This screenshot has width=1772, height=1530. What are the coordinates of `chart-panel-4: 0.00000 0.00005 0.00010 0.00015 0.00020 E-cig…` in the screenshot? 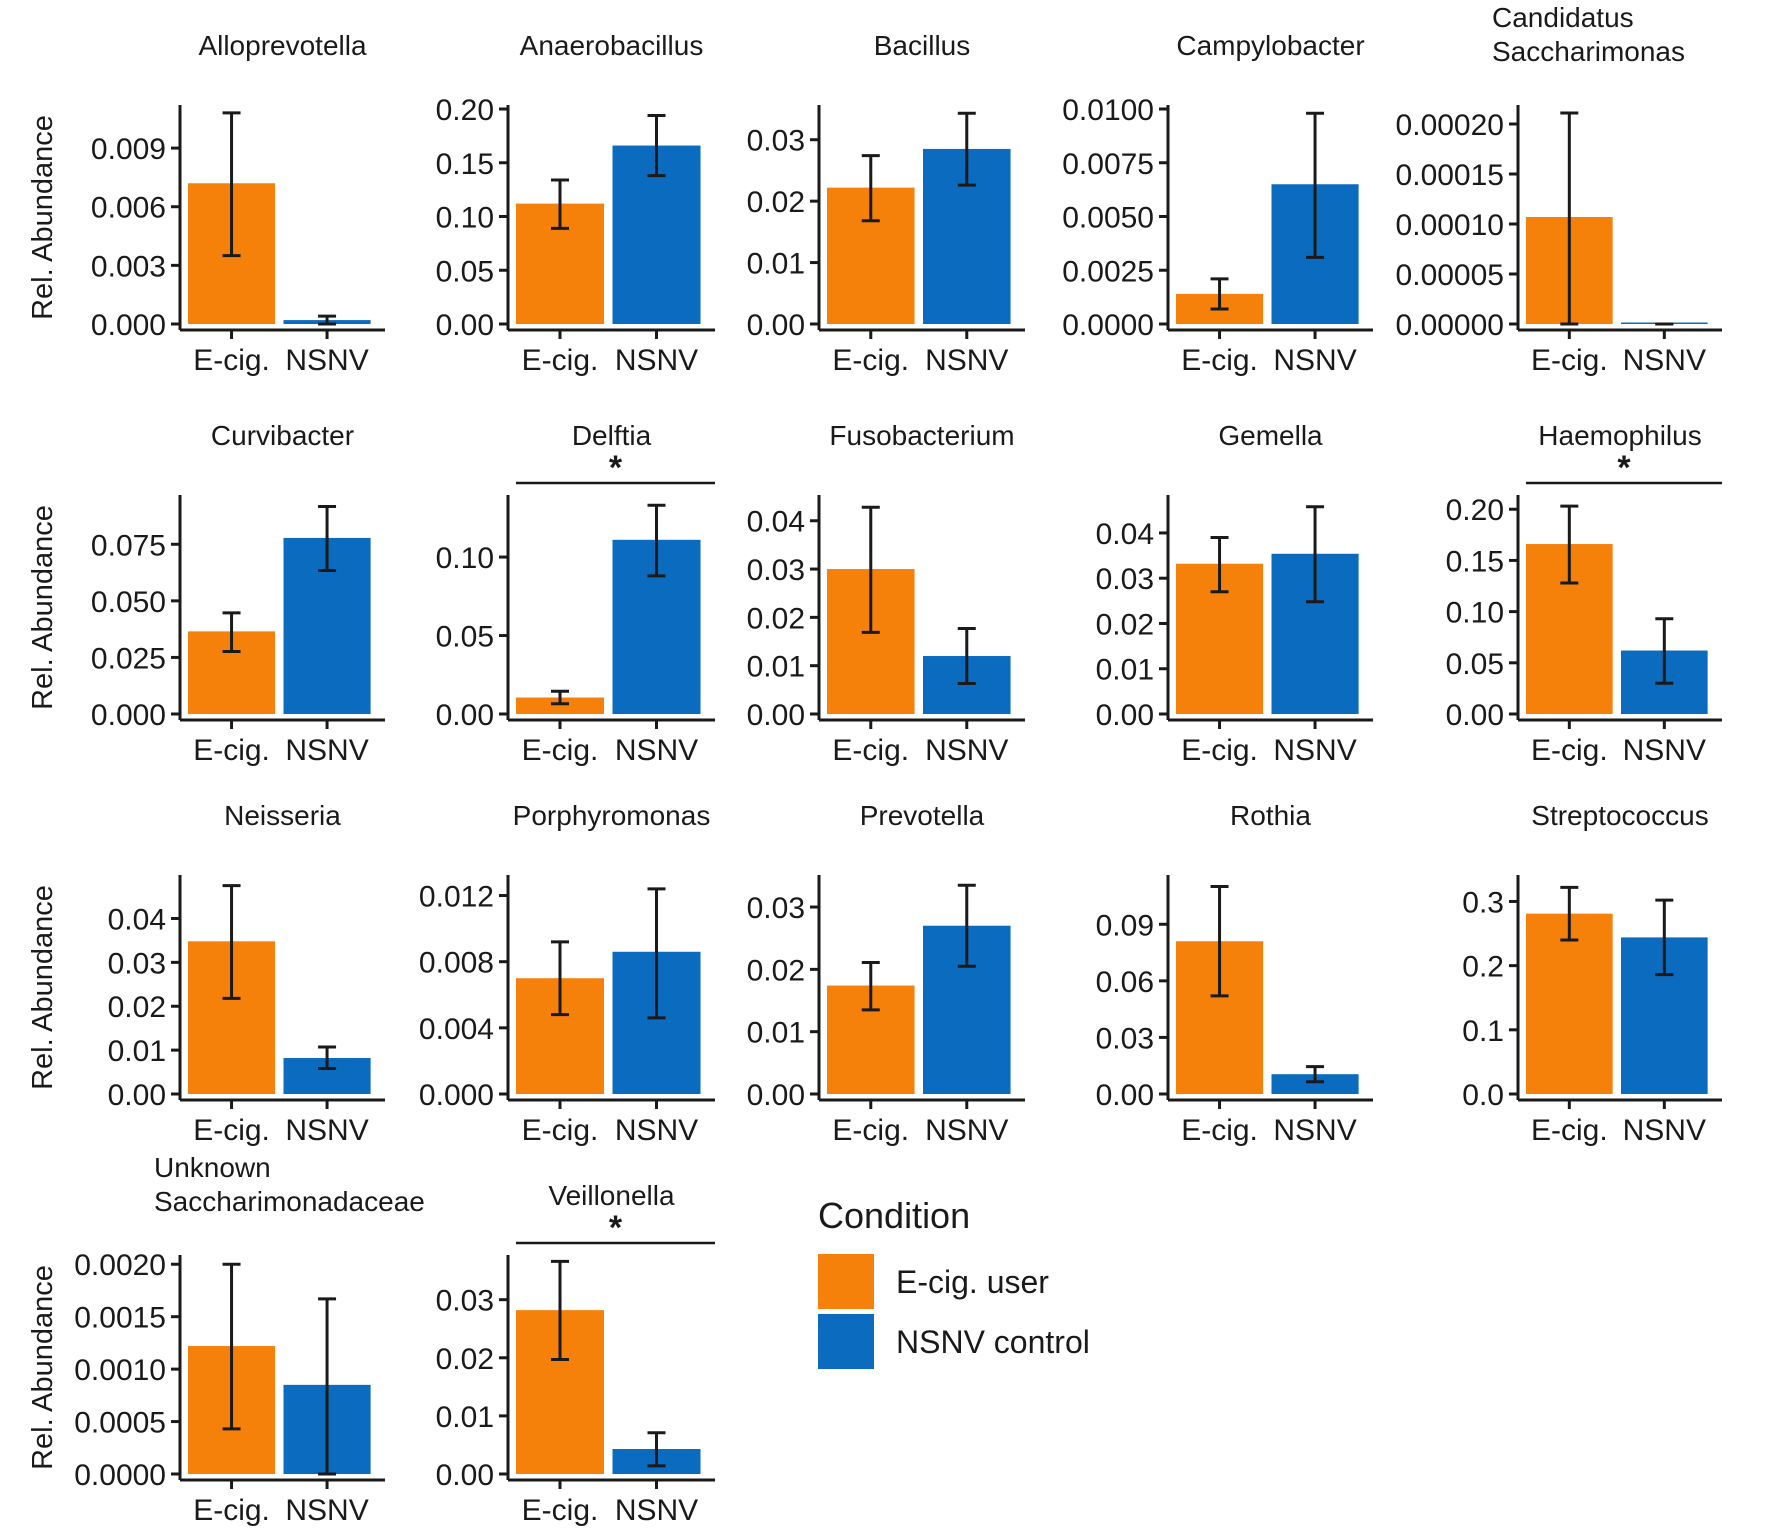 It's located at (1559, 189).